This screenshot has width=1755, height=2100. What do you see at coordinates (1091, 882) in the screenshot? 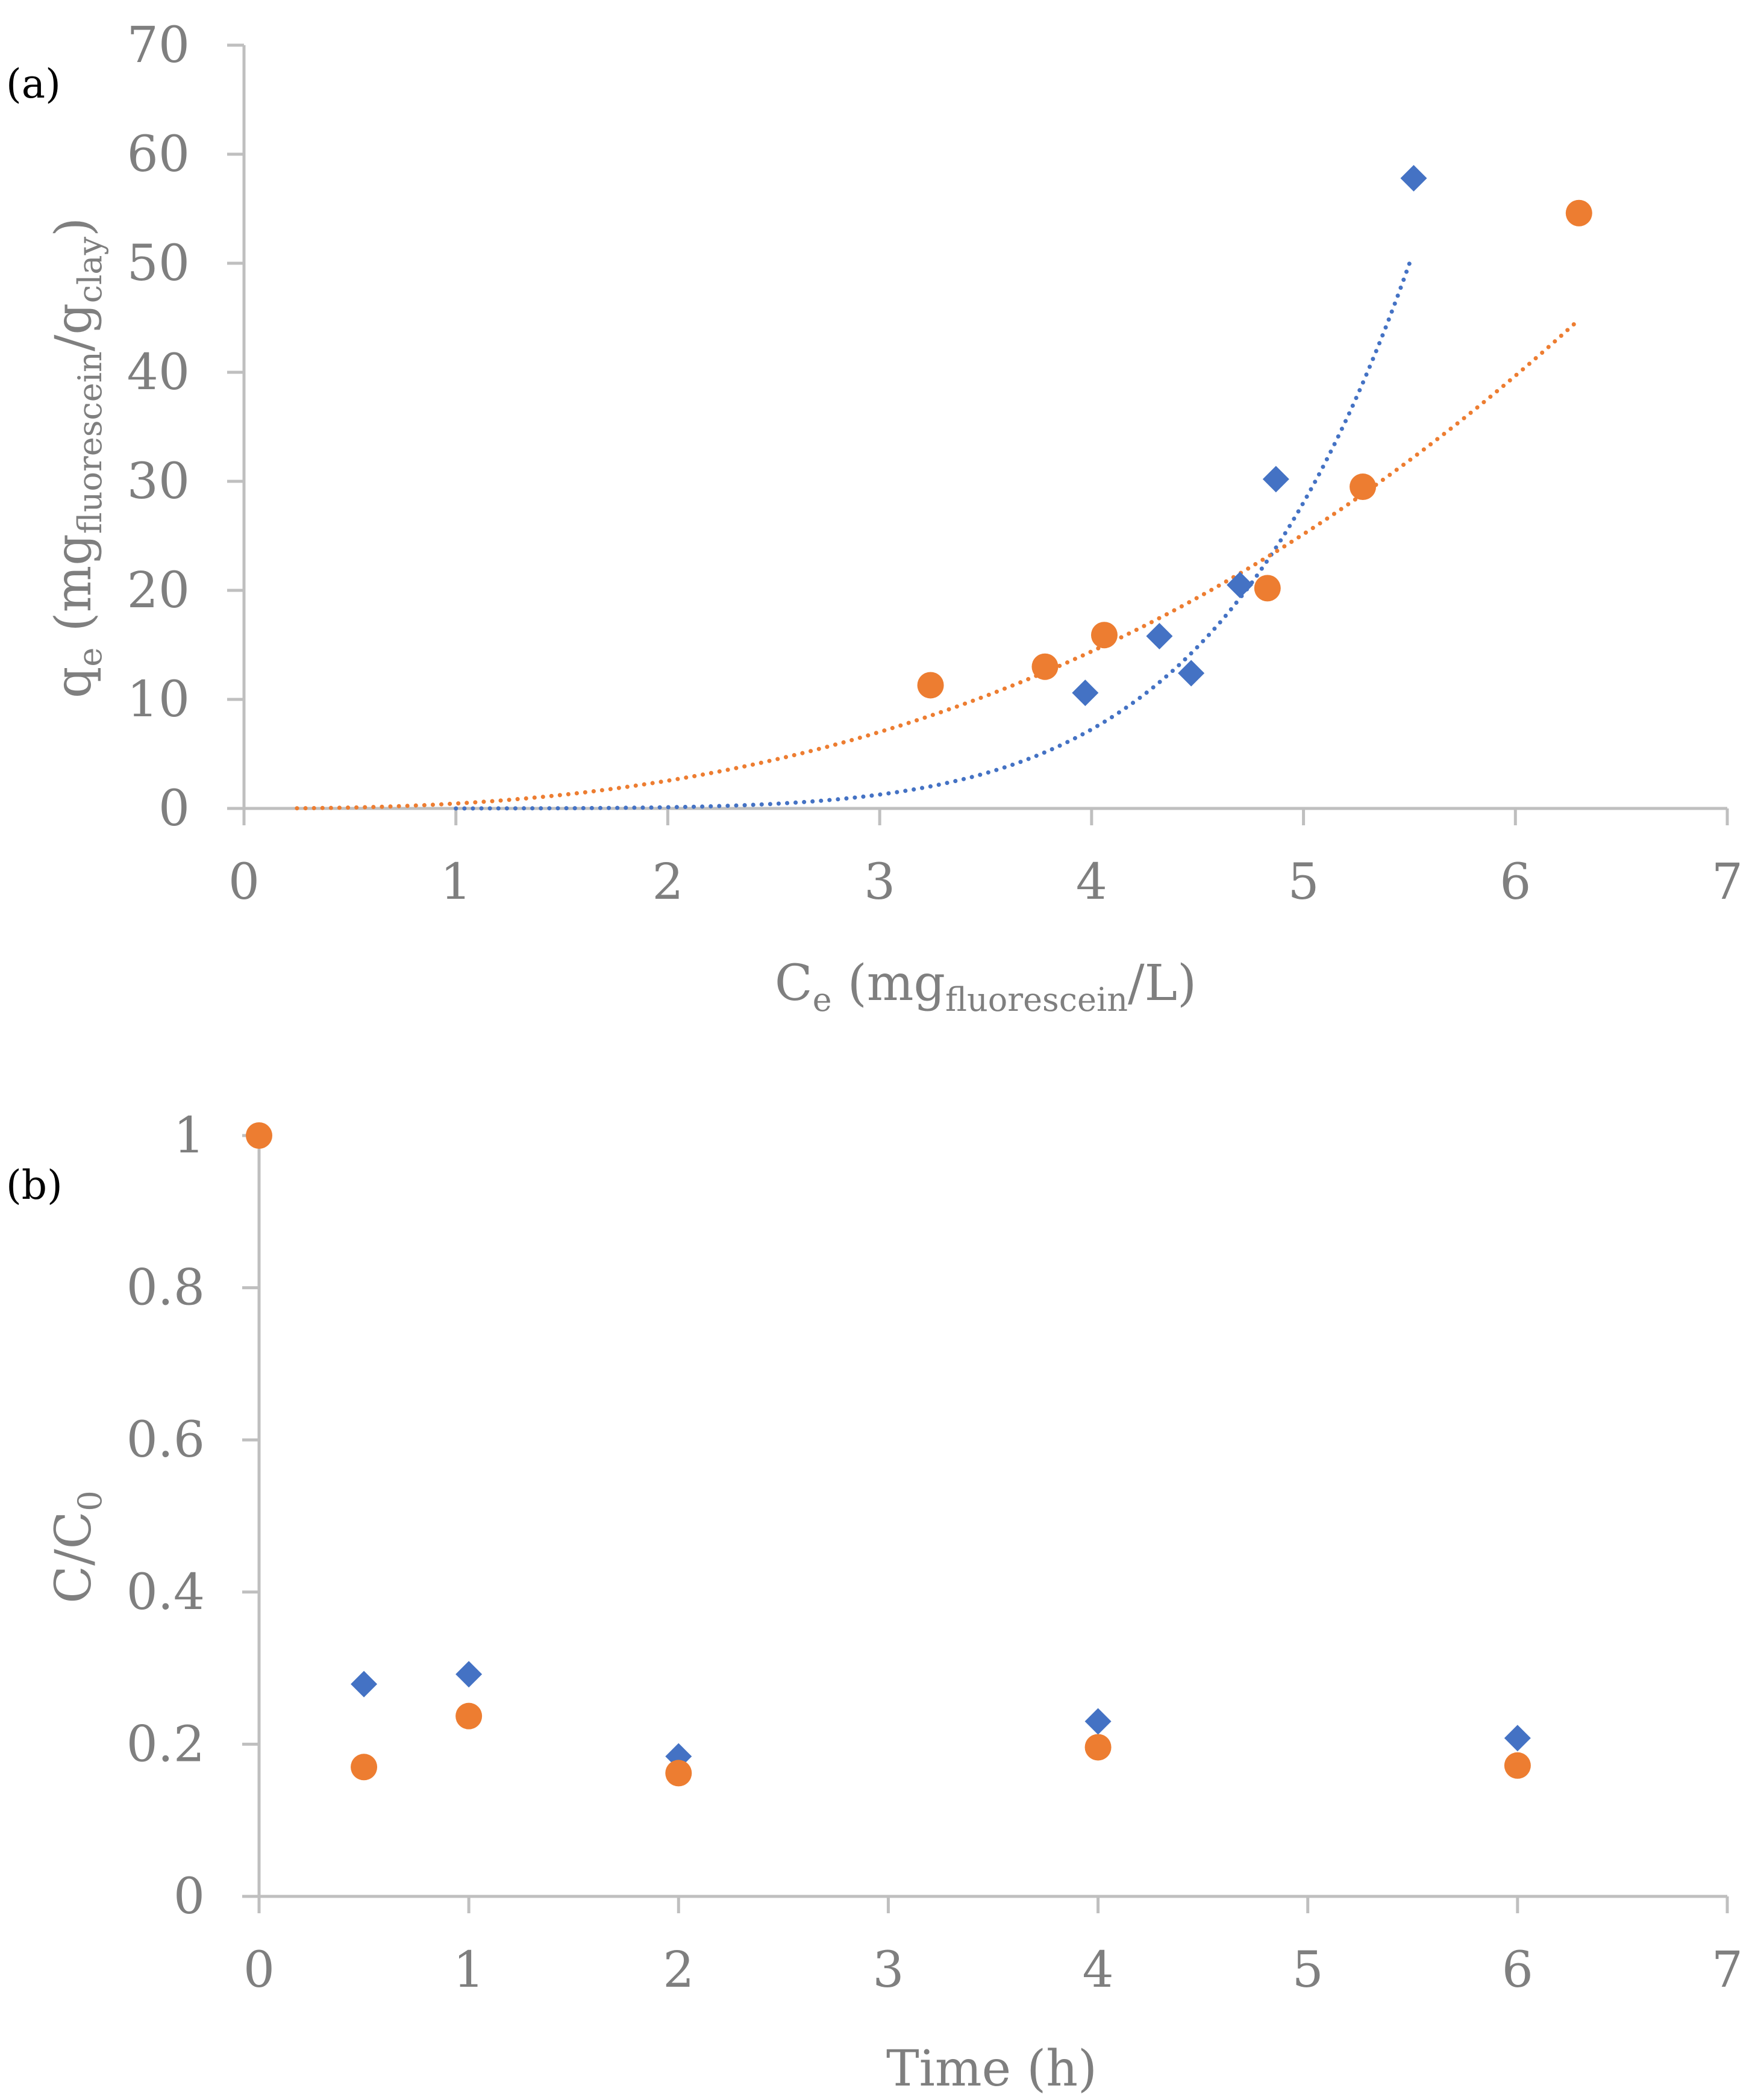
I see `panel-a-x-tick-label: 4` at bounding box center [1091, 882].